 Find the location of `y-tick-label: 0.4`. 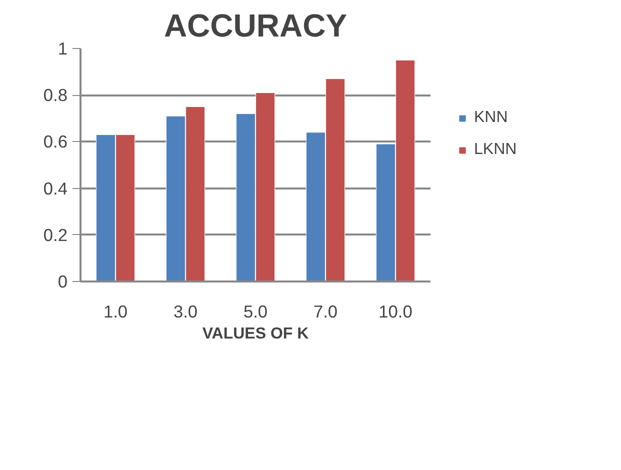

y-tick-label: 0.4 is located at coordinates (55, 188).